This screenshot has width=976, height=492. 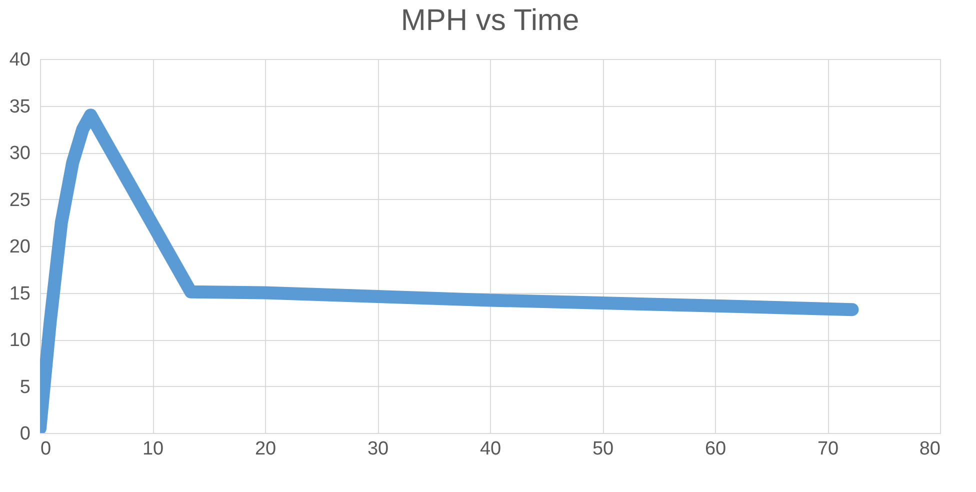 What do you see at coordinates (19, 293) in the screenshot?
I see `y-tick-label: 15` at bounding box center [19, 293].